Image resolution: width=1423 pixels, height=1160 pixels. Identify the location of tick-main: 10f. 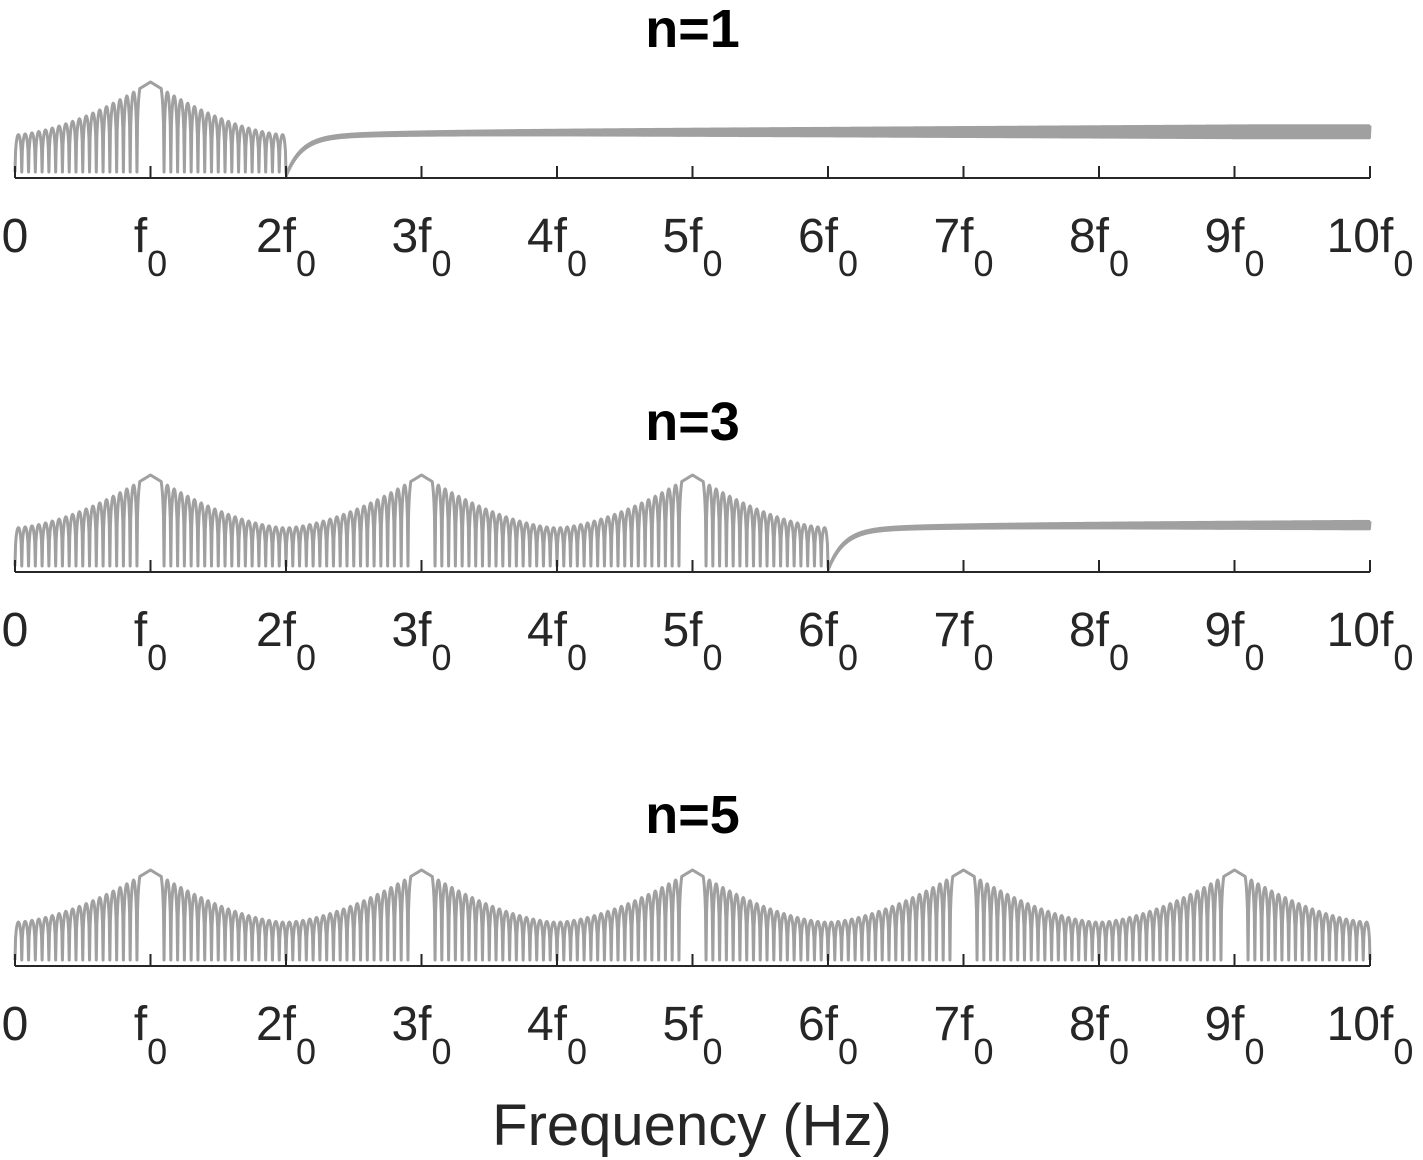
(1360, 1024).